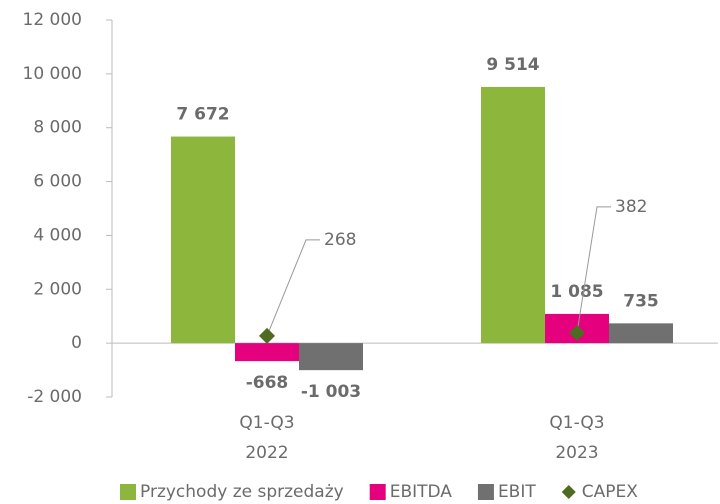 The image size is (720, 504). What do you see at coordinates (52, 20) in the screenshot?
I see `y-tick-label: 12 000` at bounding box center [52, 20].